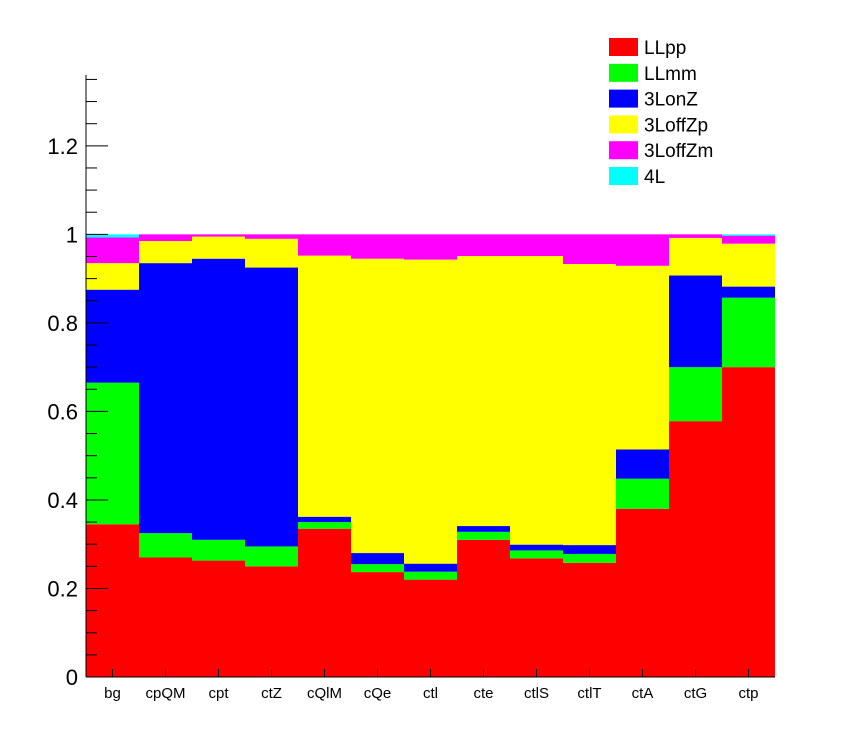 The height and width of the screenshot is (752, 861). I want to click on legend-swatch-LLmm, so click(623, 72).